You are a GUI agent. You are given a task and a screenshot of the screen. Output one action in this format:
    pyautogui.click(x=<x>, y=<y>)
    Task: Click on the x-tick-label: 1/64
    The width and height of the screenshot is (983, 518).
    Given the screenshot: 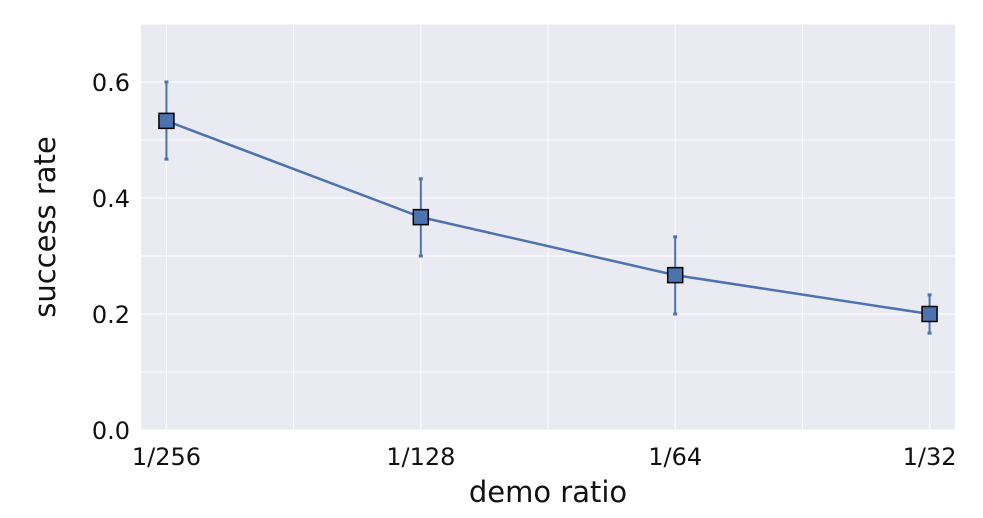 What is the action you would take?
    pyautogui.click(x=675, y=457)
    